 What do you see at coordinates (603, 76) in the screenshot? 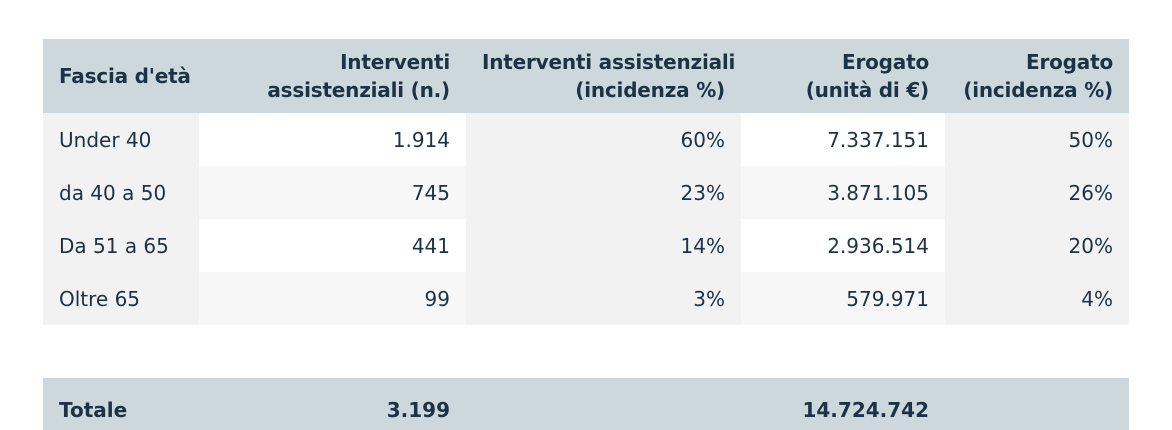
I see `header-interventi-pct: Interventi assistenziali (incidenza %)` at bounding box center [603, 76].